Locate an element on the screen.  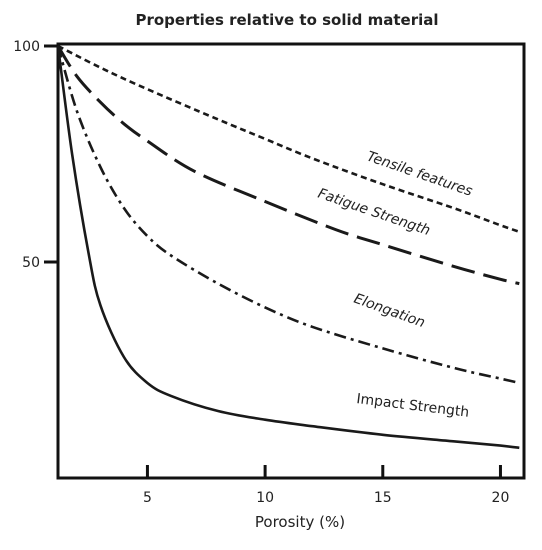
series-label-fatigue-strength: Fatigue Strength is located at coordinates (374, 212).